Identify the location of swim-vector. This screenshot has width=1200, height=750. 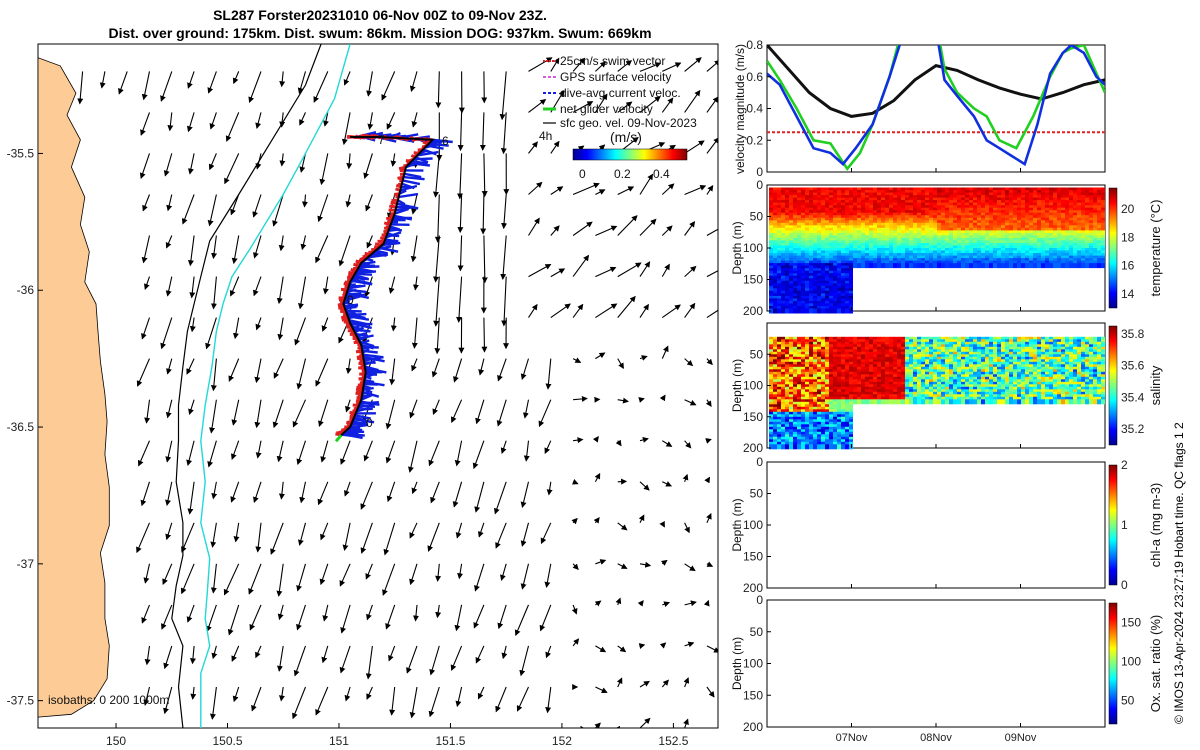
(402, 168).